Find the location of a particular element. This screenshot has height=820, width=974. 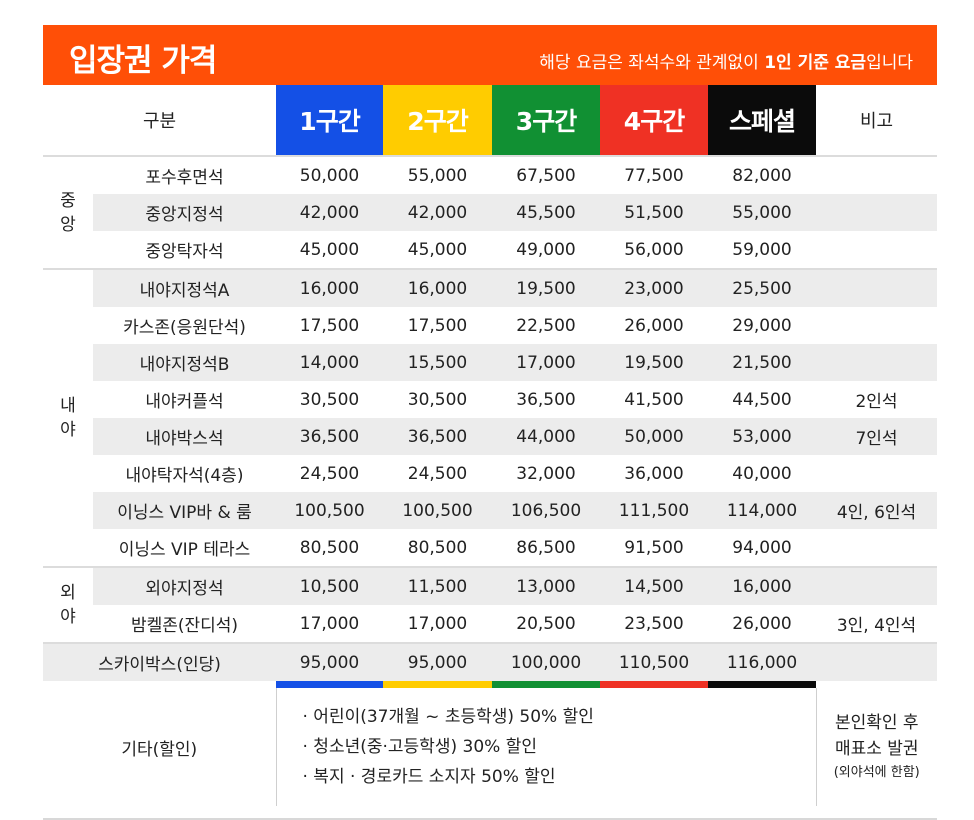

price-cell: 42,000 is located at coordinates (437, 212).